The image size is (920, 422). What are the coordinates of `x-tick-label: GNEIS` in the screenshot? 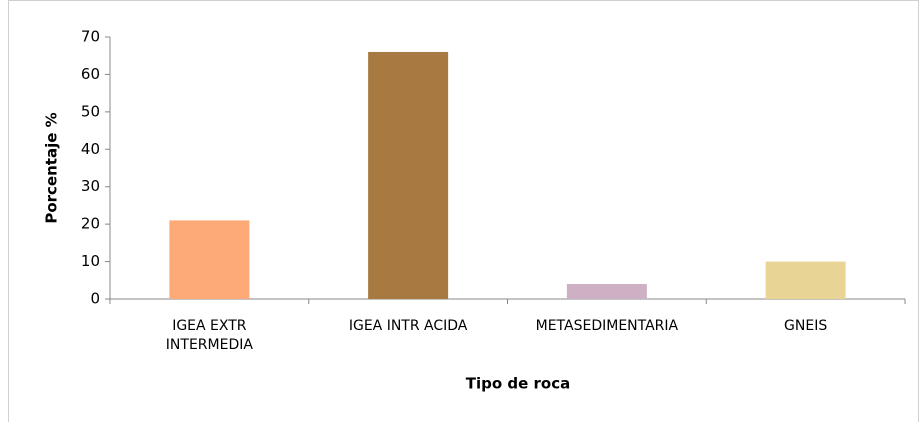 It's located at (806, 326).